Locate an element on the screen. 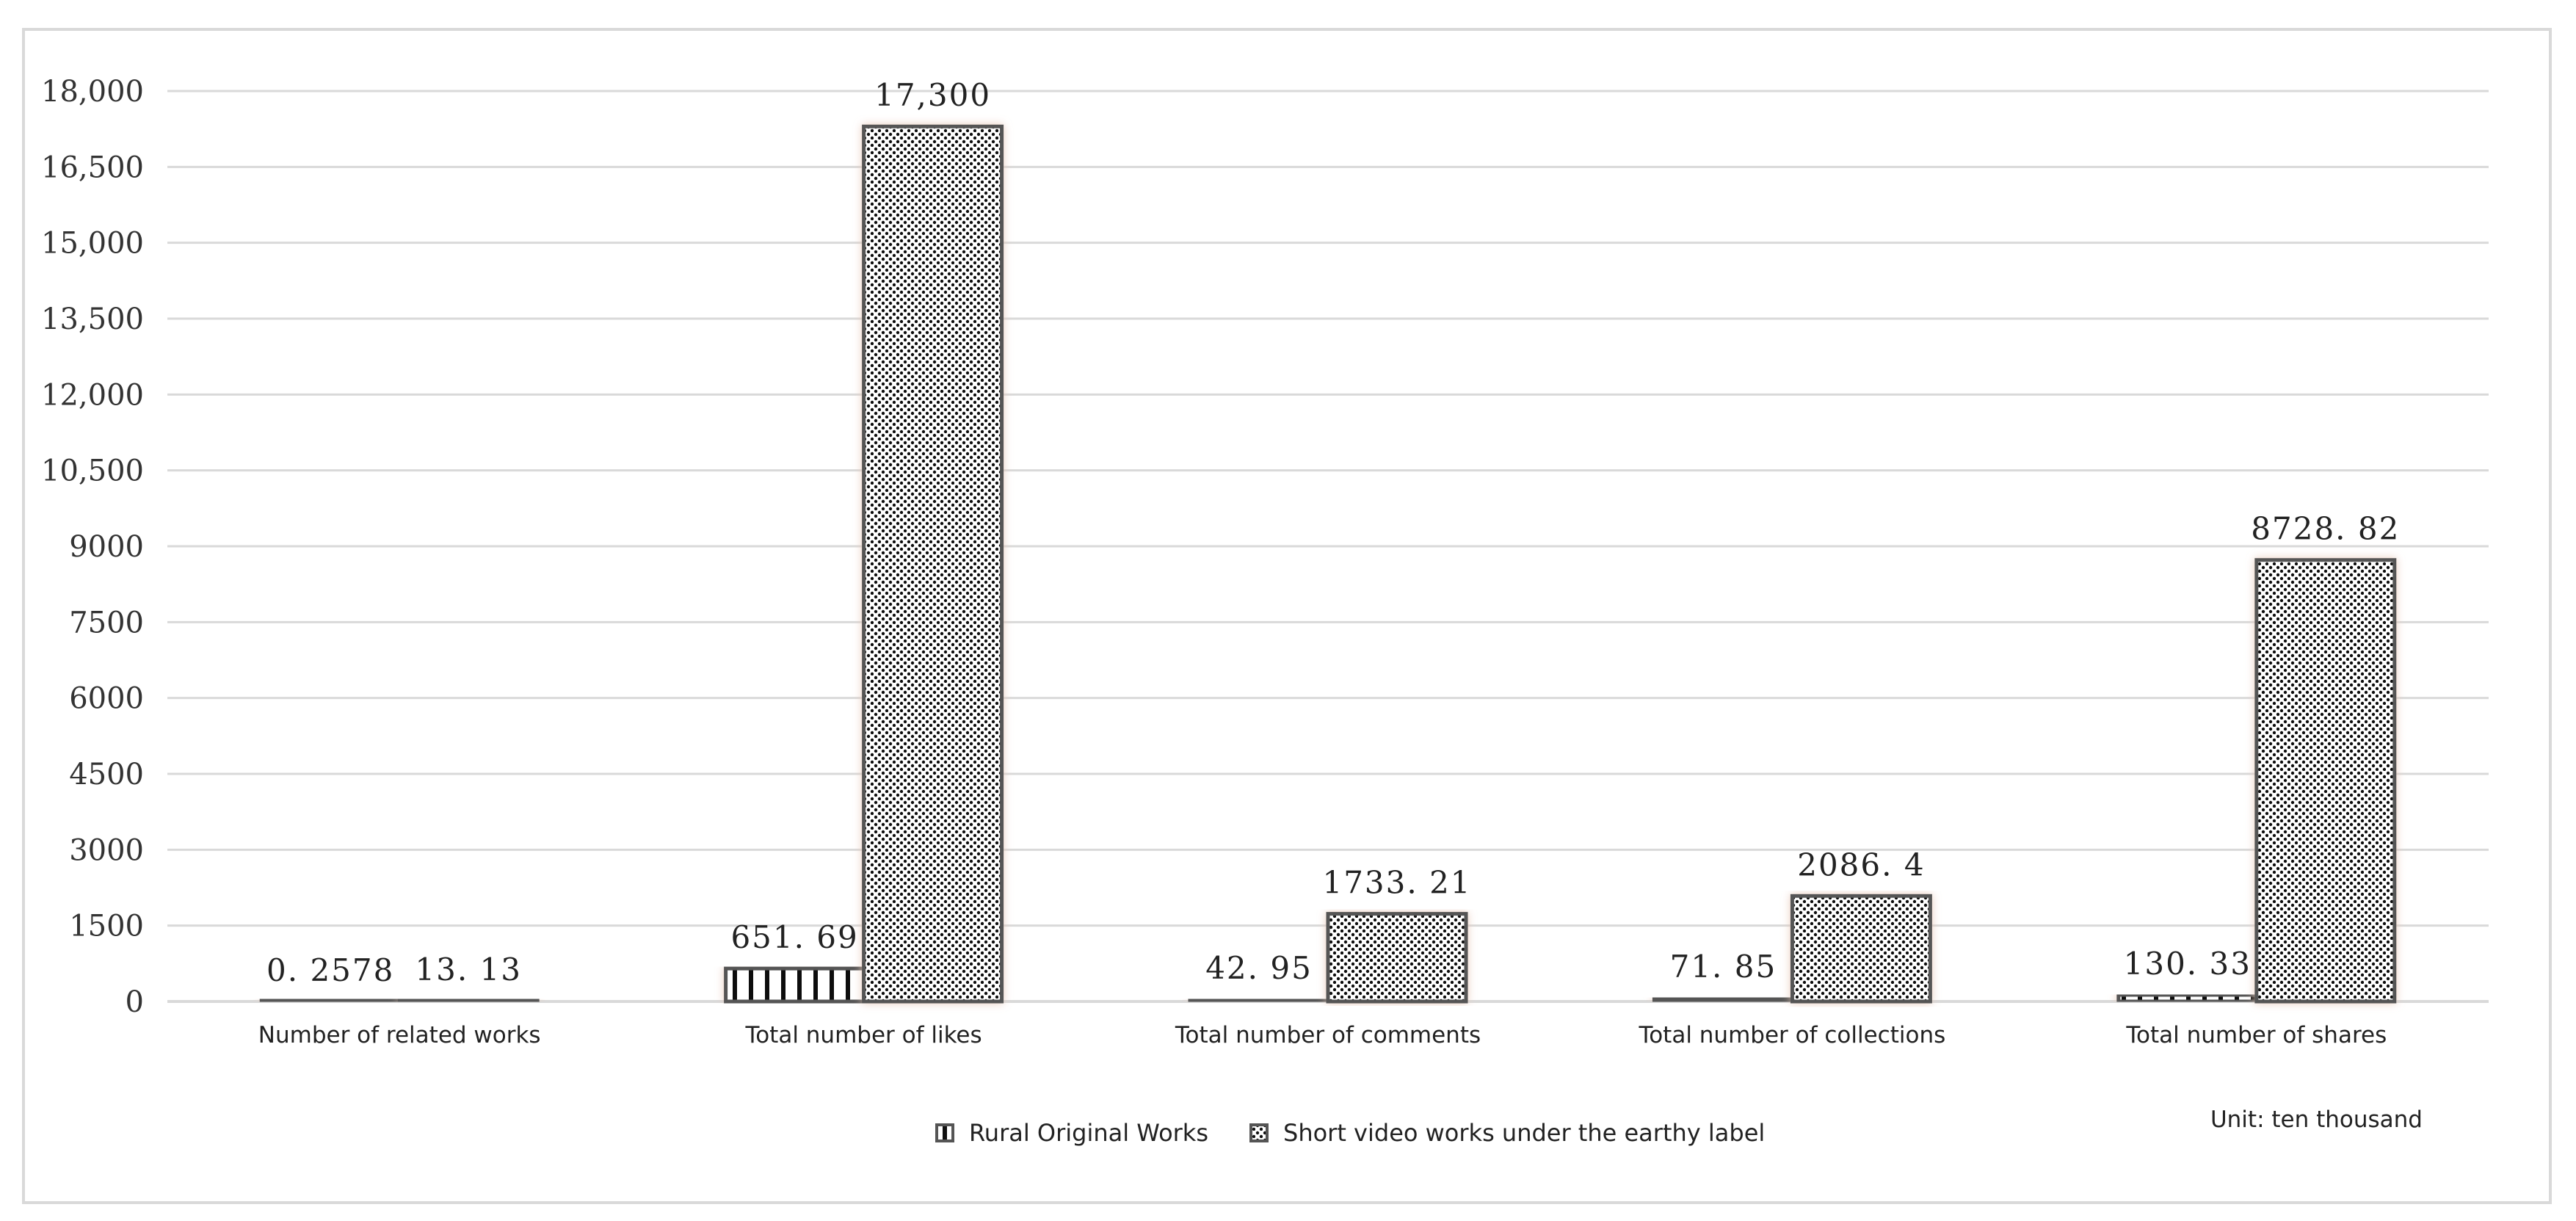 The height and width of the screenshot is (1221, 2576). x-tick-label: Total number of likes is located at coordinates (864, 1035).